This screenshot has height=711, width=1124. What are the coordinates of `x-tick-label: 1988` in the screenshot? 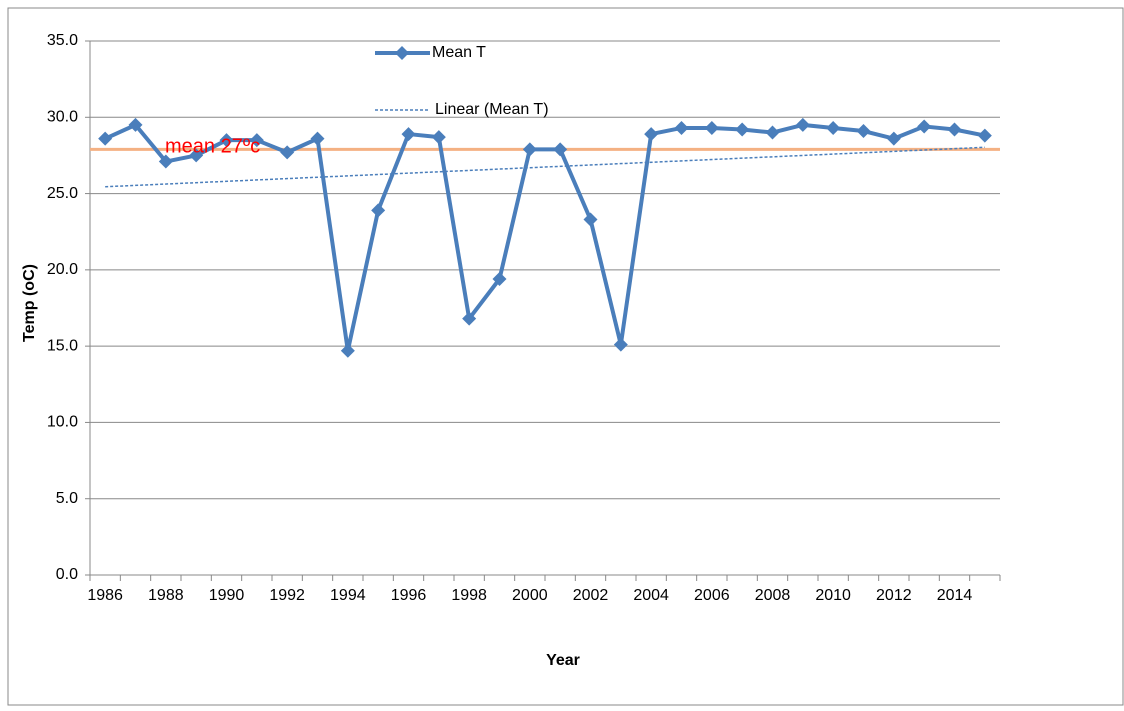 It's located at (166, 595).